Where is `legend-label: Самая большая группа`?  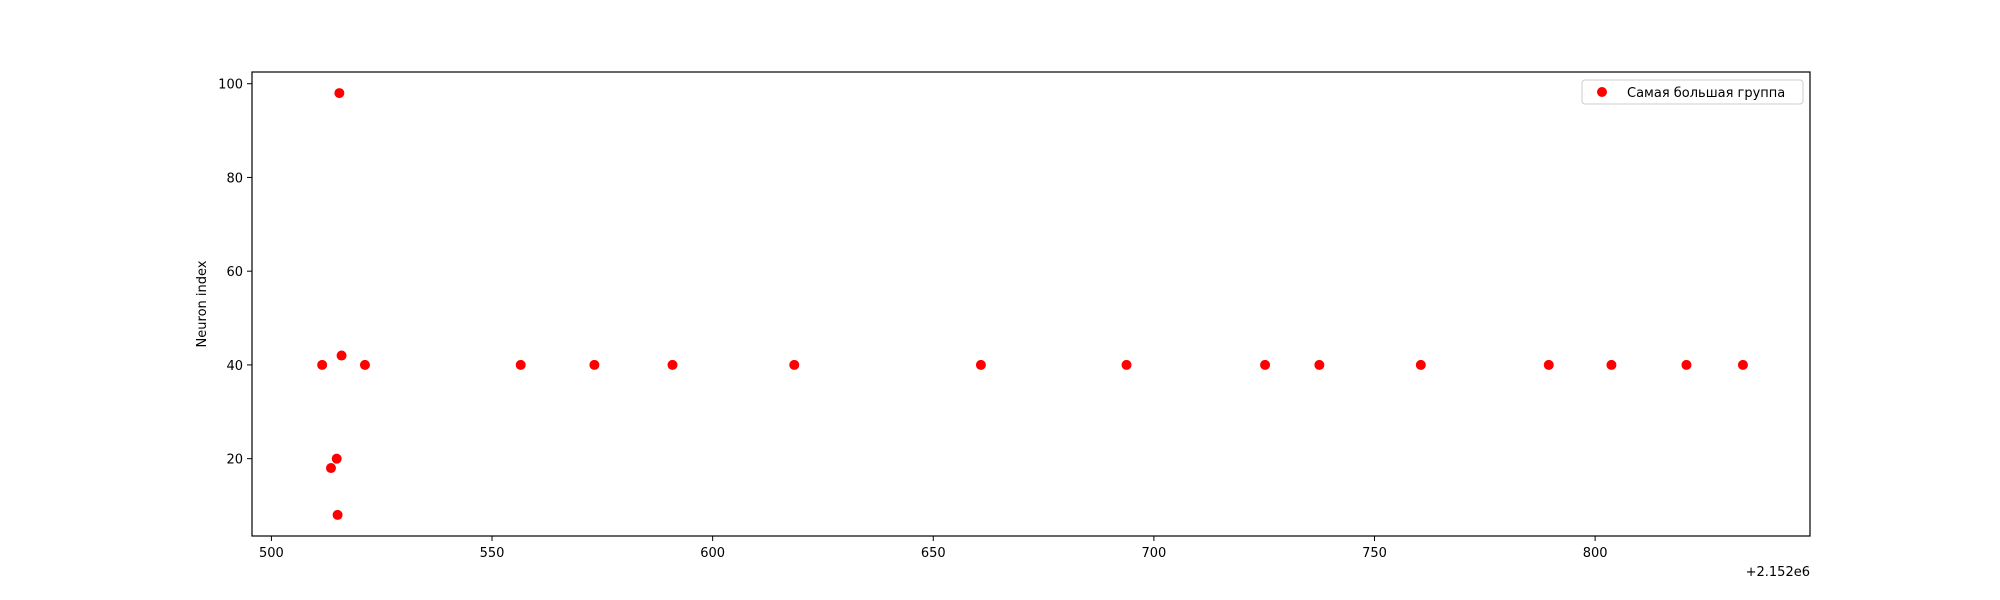
legend-label: Самая большая группа is located at coordinates (1706, 93).